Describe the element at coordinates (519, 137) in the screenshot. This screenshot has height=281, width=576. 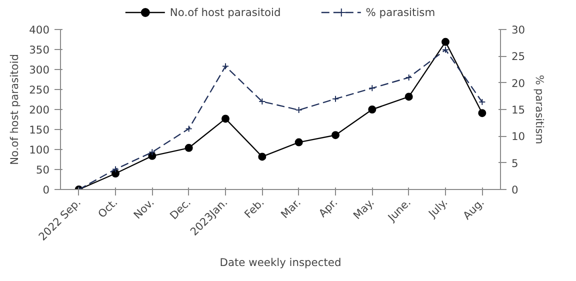
I see `y2-tick-label: 10` at that location.